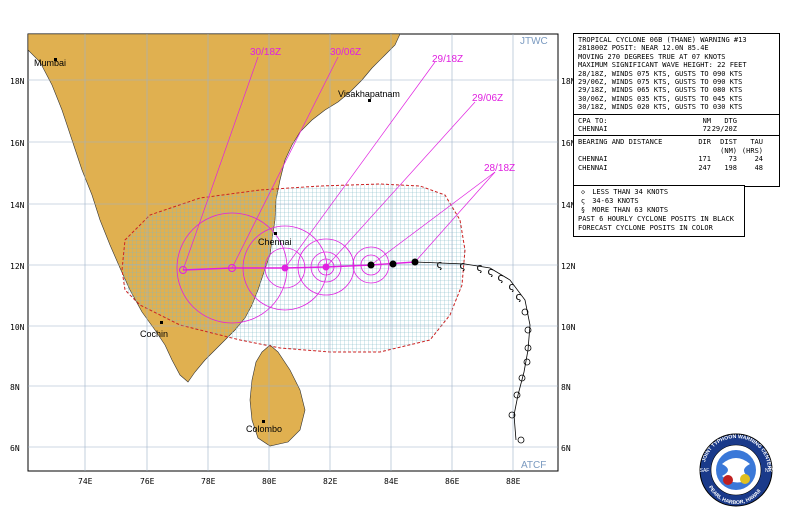 This screenshot has height=510, width=789. Describe the element at coordinates (147, 481) in the screenshot. I see `lon-label: 76E` at that location.